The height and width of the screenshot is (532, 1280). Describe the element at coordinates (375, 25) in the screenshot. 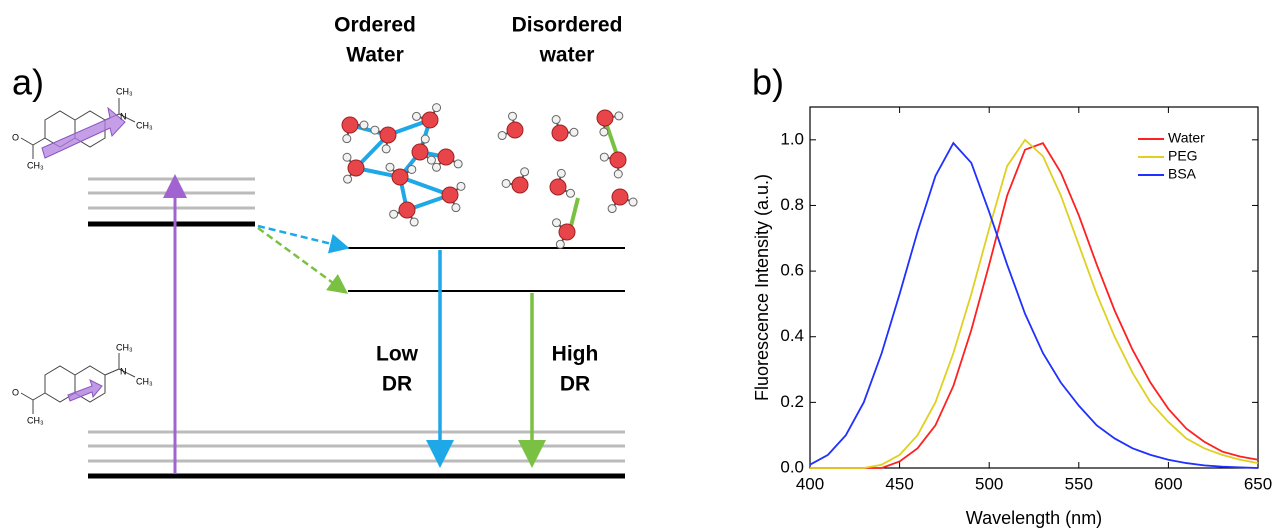

I see `label: Ordered` at that location.